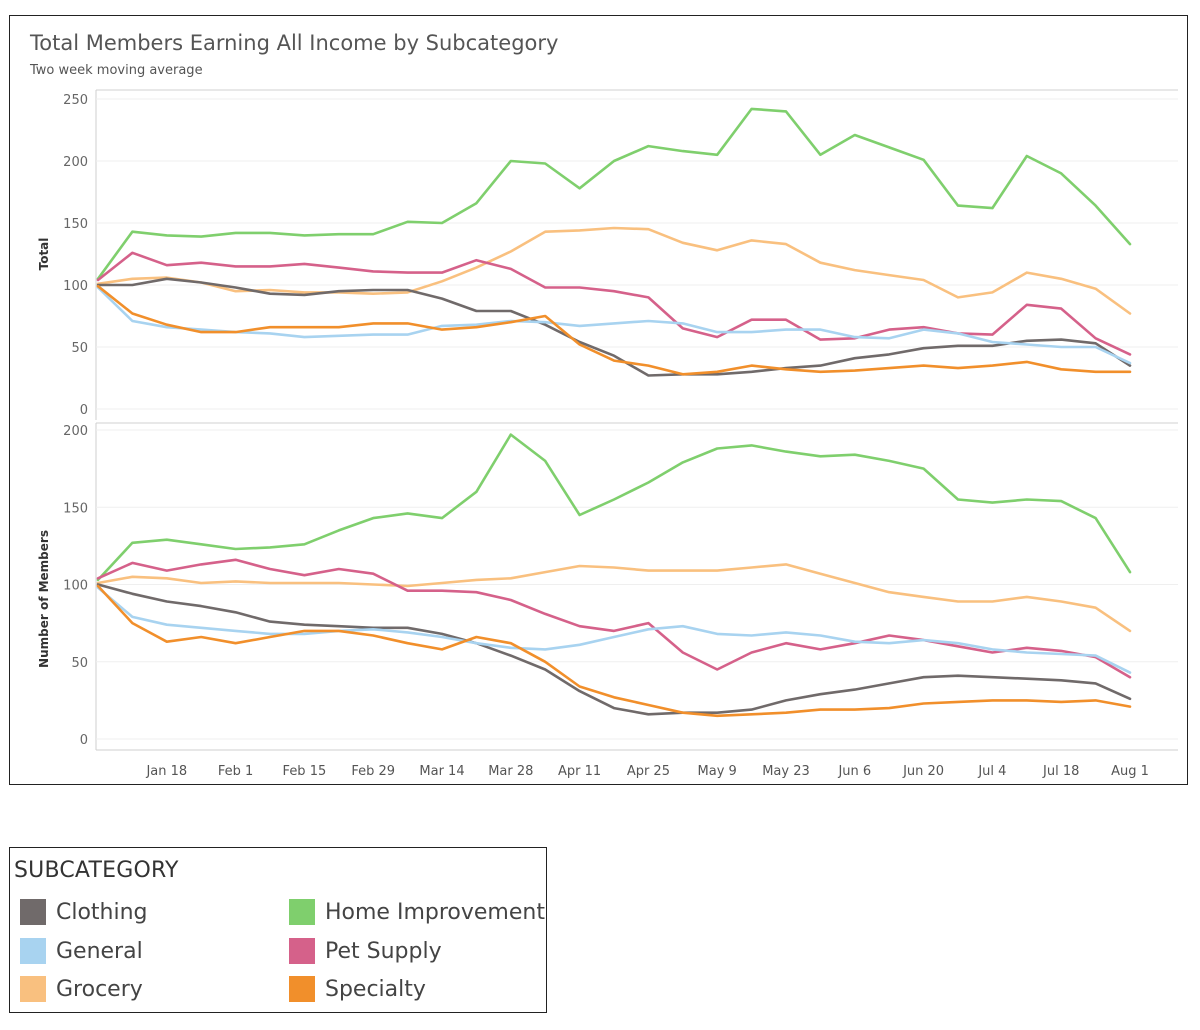 The height and width of the screenshot is (1030, 1200). I want to click on legend-swatch-clothing, so click(33, 912).